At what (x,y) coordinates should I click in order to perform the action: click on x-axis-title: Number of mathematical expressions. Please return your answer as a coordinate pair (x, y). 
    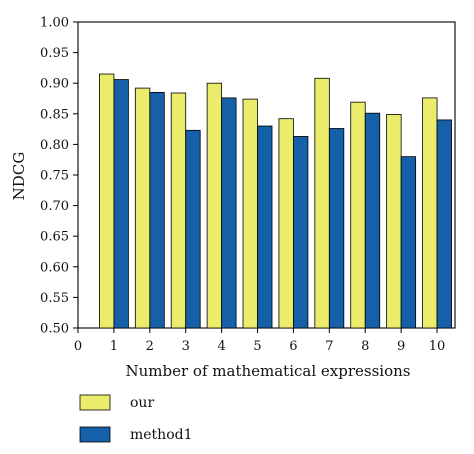
    Looking at the image, I should click on (268, 371).